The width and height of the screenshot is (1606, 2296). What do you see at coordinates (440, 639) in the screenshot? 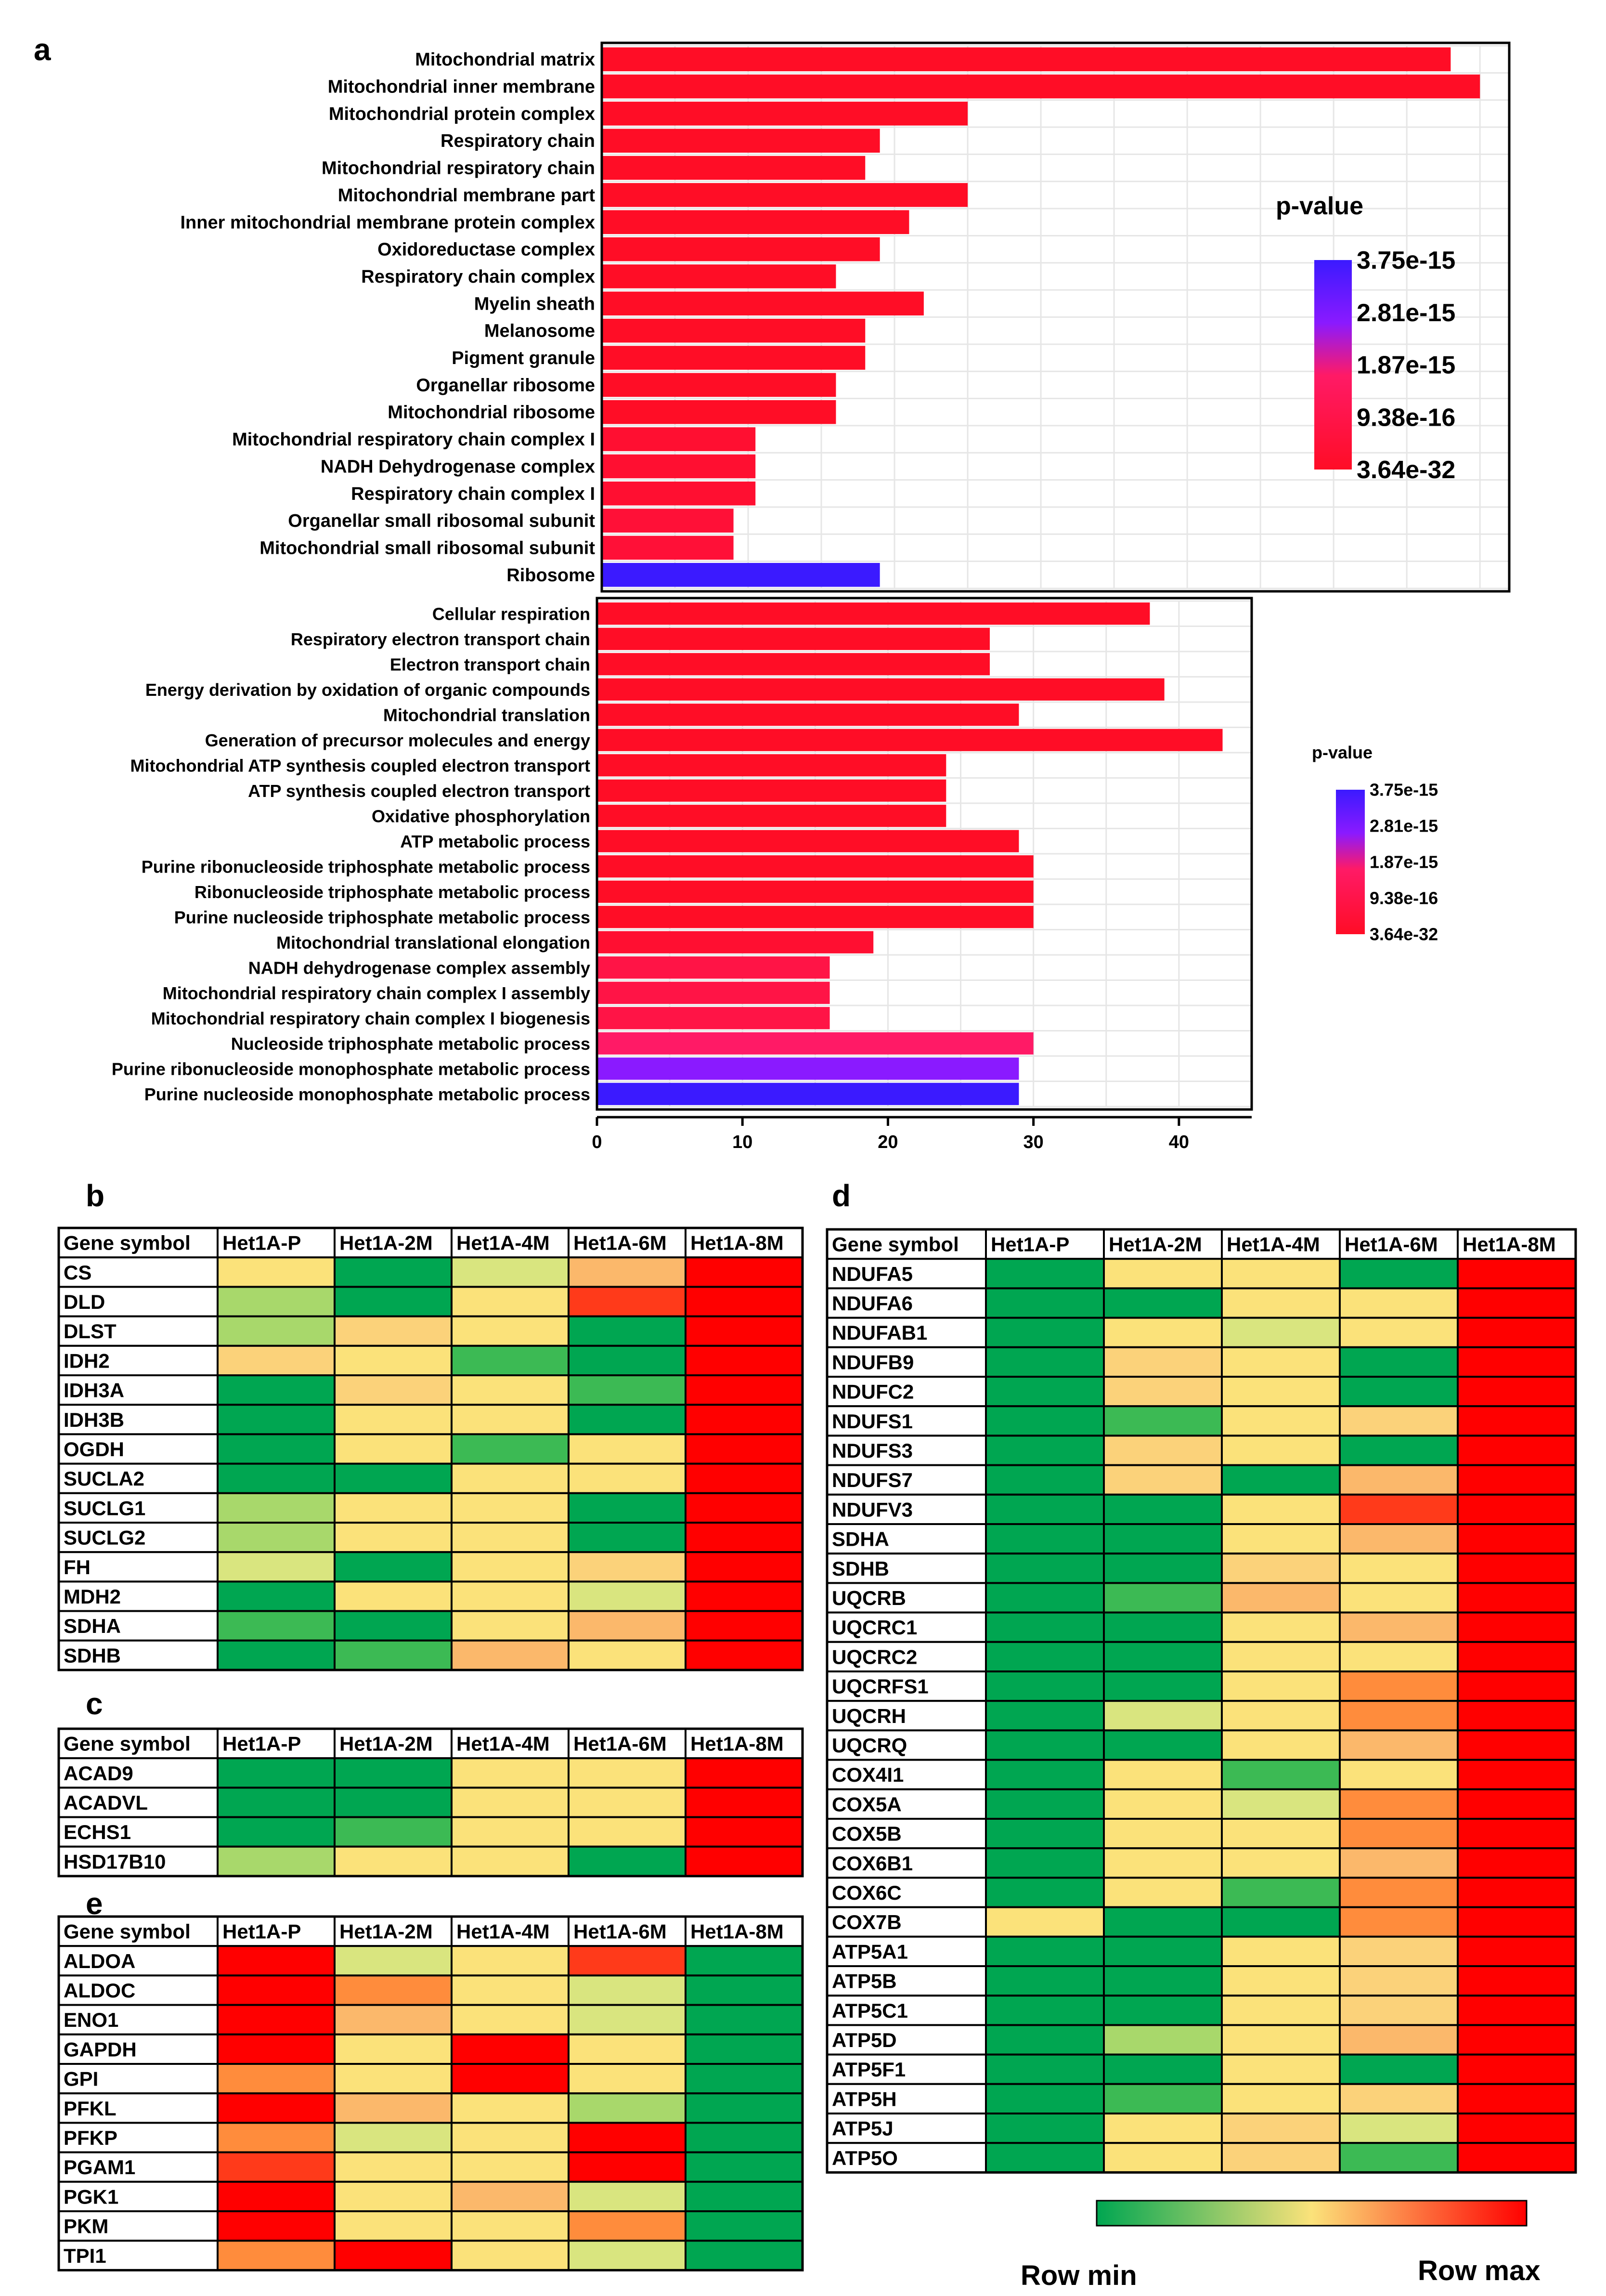
I see `category-label: Respiratory electron transport chain` at bounding box center [440, 639].